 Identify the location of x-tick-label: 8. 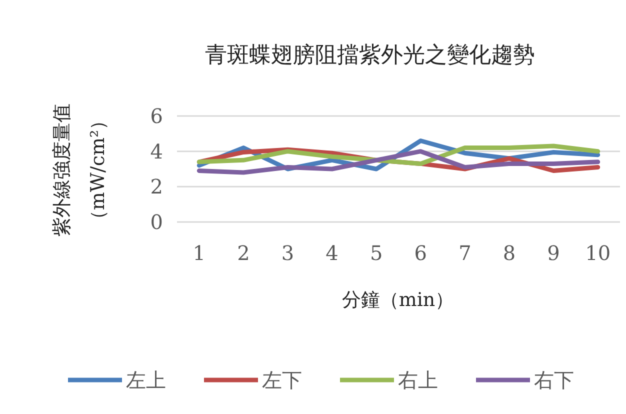
(509, 253).